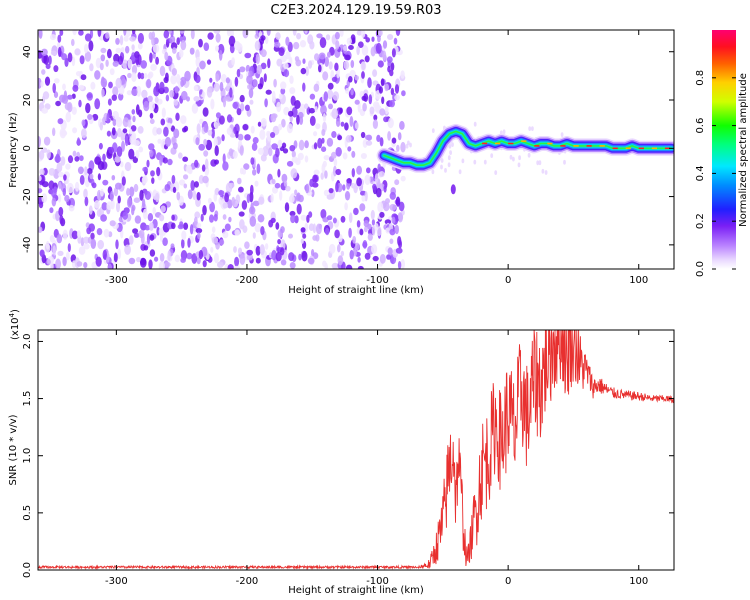  Describe the element at coordinates (525, 148) in the screenshot. I see `spectrogram-signal-trace` at that location.